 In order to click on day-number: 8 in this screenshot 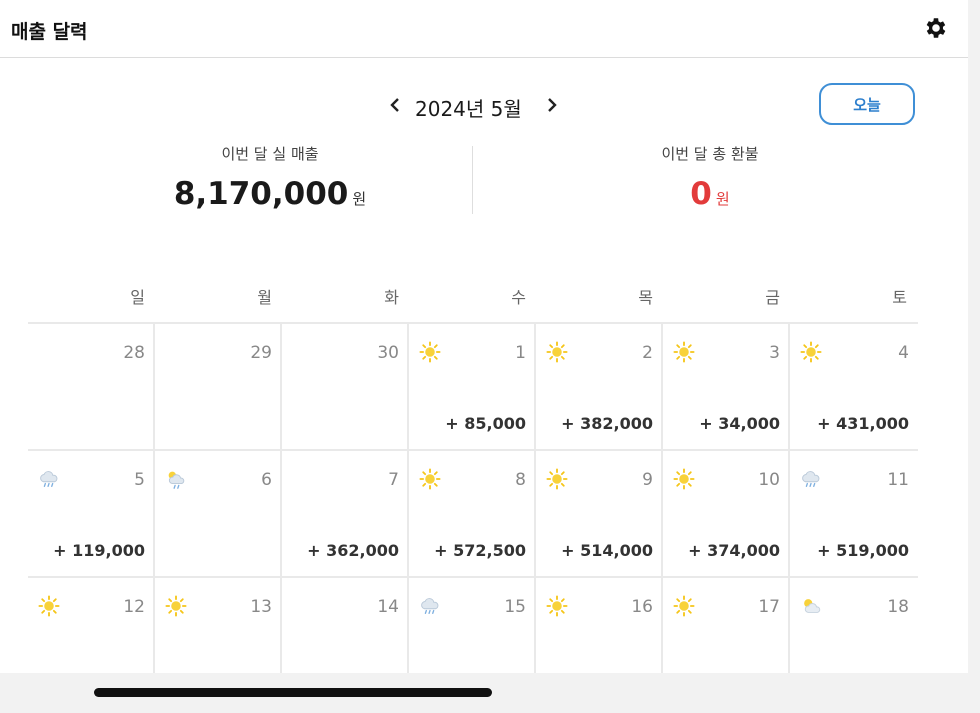, I will do `click(520, 480)`.